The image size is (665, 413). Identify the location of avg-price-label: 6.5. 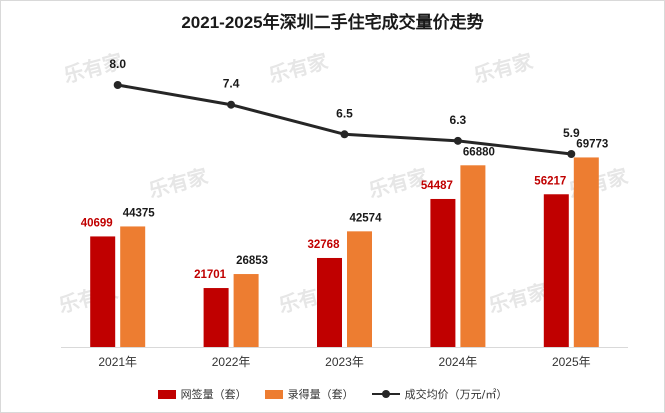
(344, 113).